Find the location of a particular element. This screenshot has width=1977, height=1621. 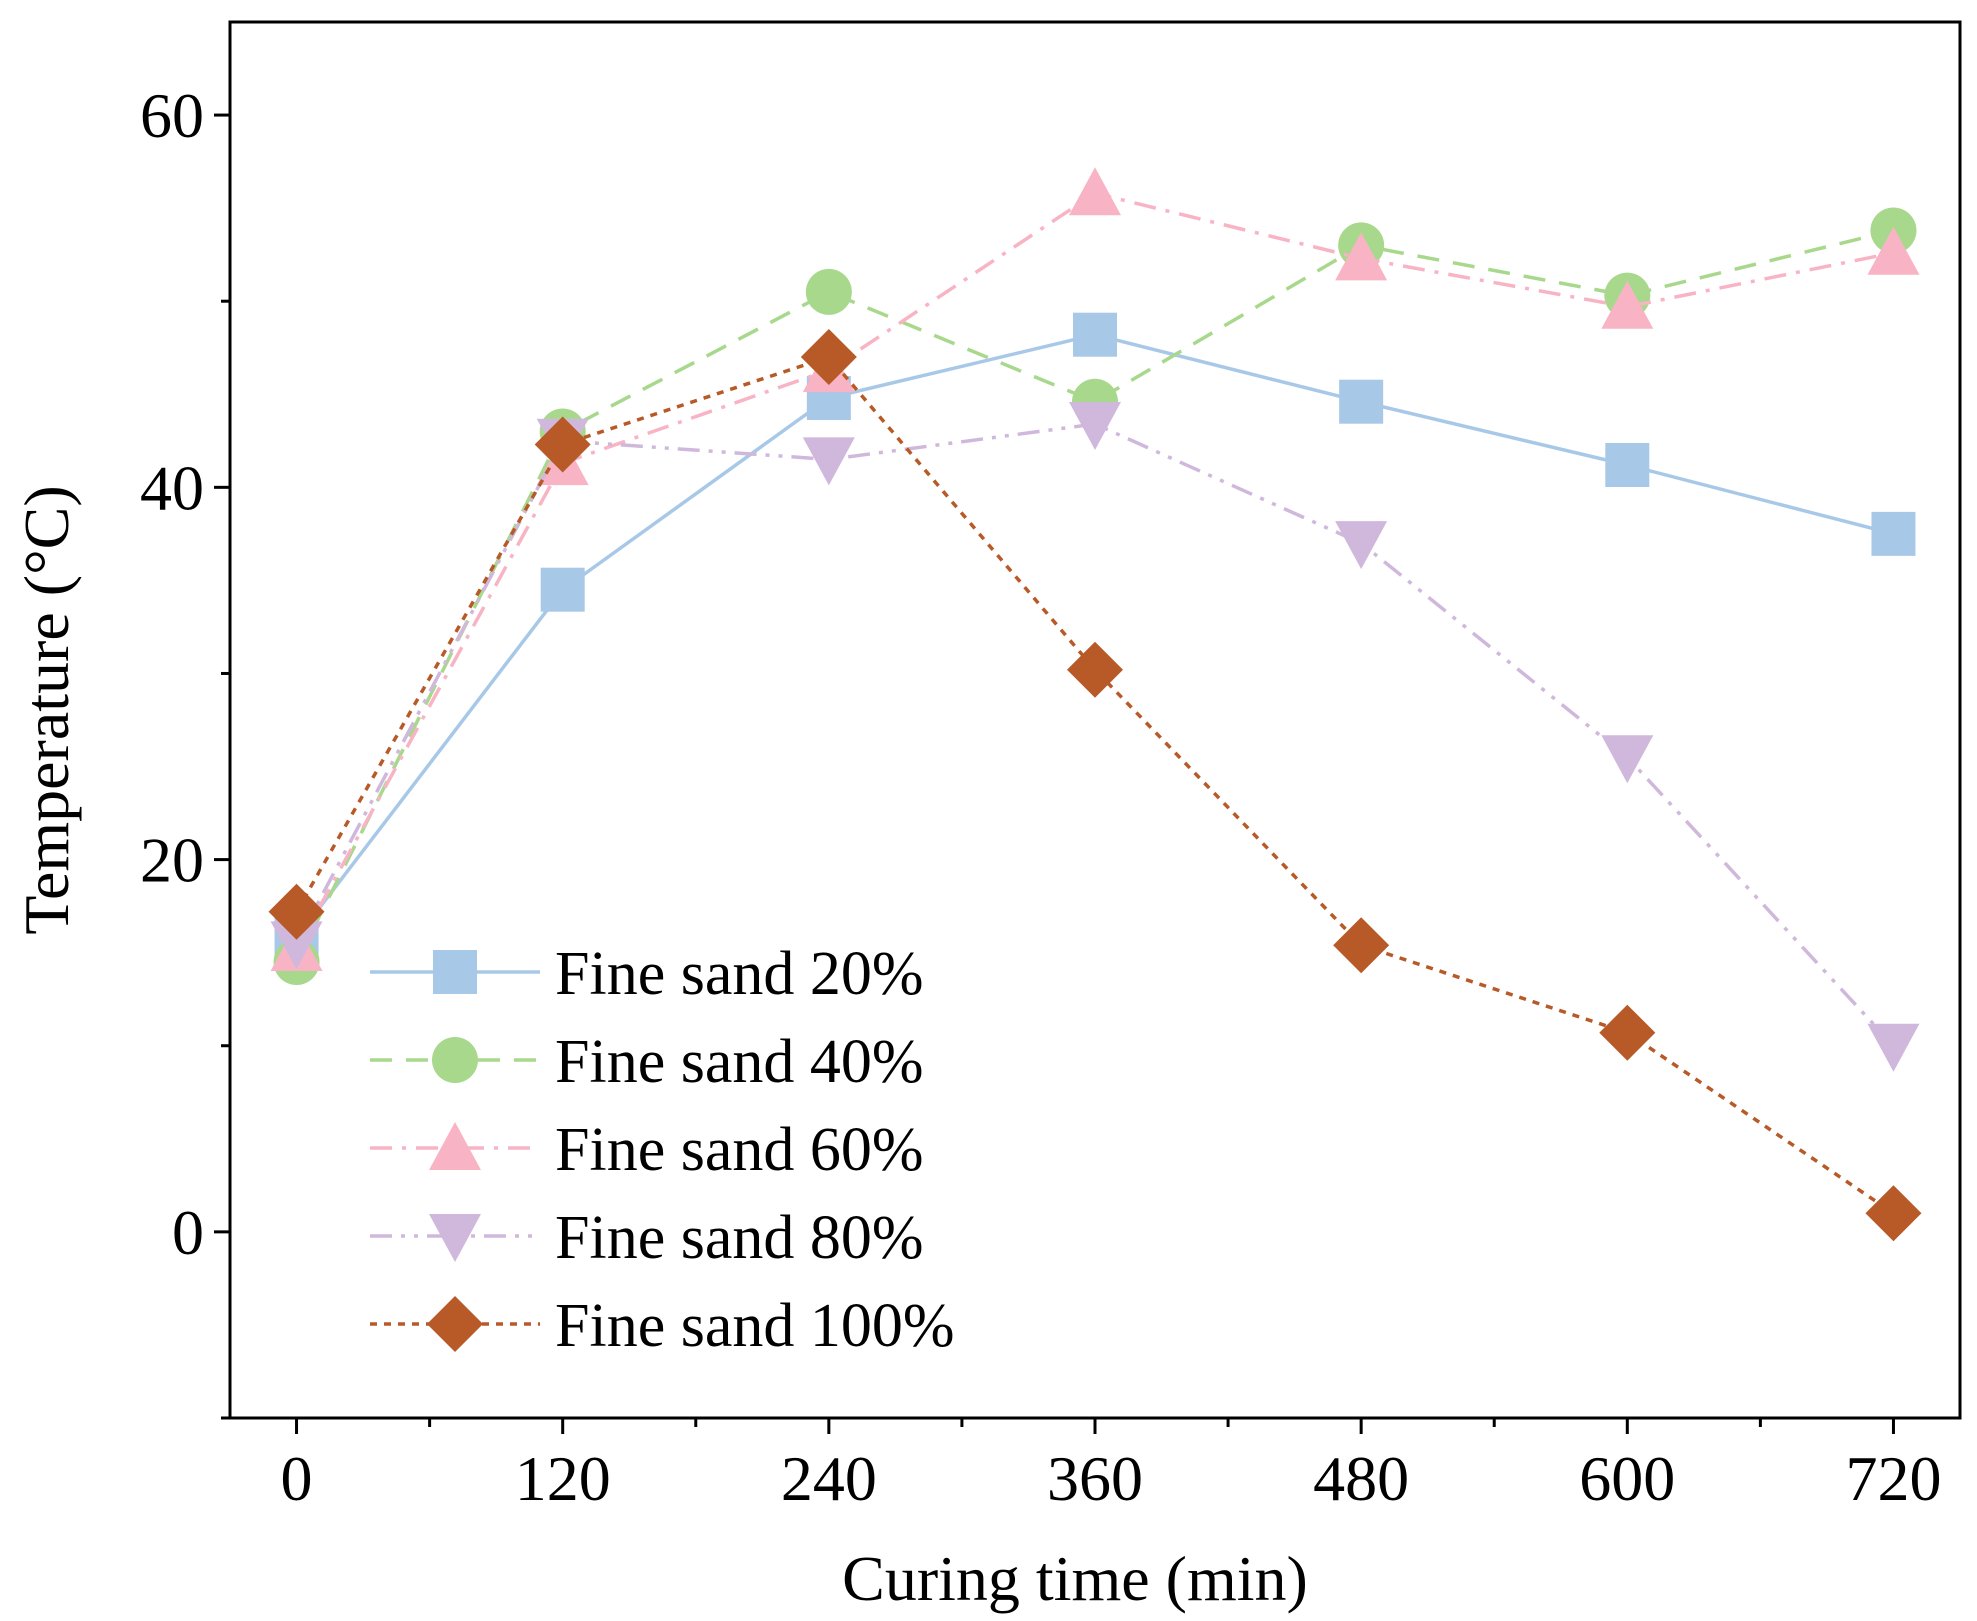

y-tick-label: 40 is located at coordinates (172, 487).